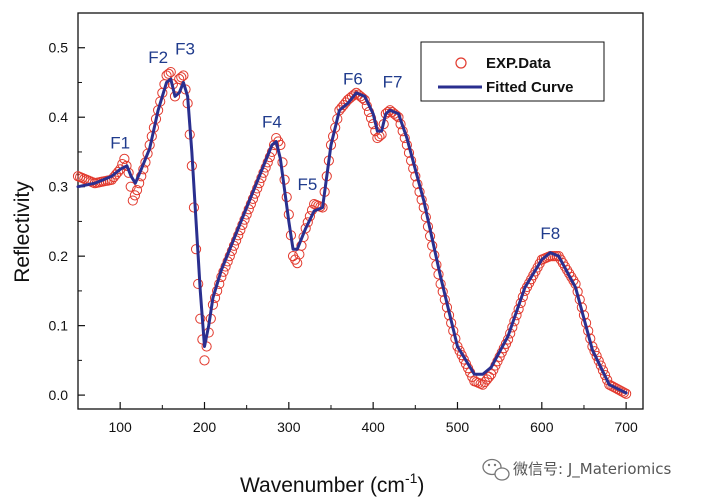 The width and height of the screenshot is (705, 501). I want to click on x-tick-label: 100, so click(120, 427).